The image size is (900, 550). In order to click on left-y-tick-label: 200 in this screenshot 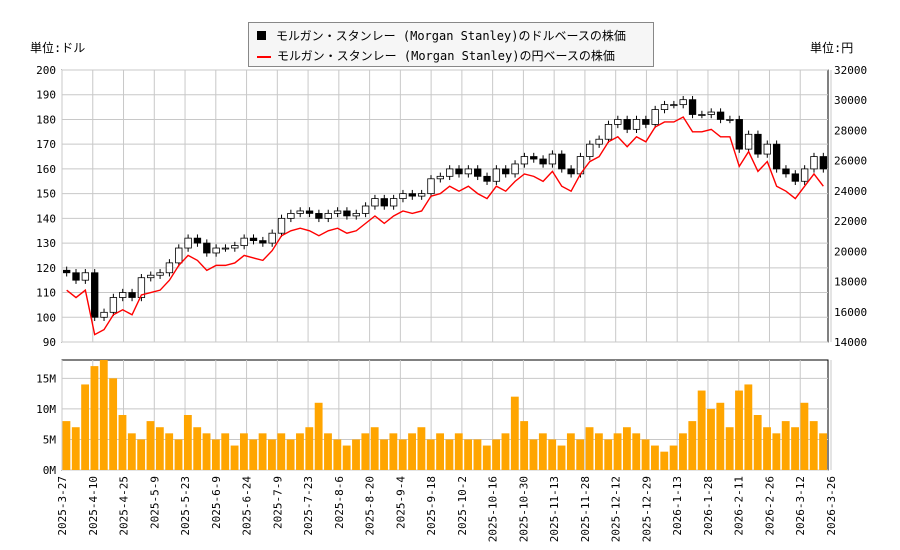, I will do `click(46, 70)`.